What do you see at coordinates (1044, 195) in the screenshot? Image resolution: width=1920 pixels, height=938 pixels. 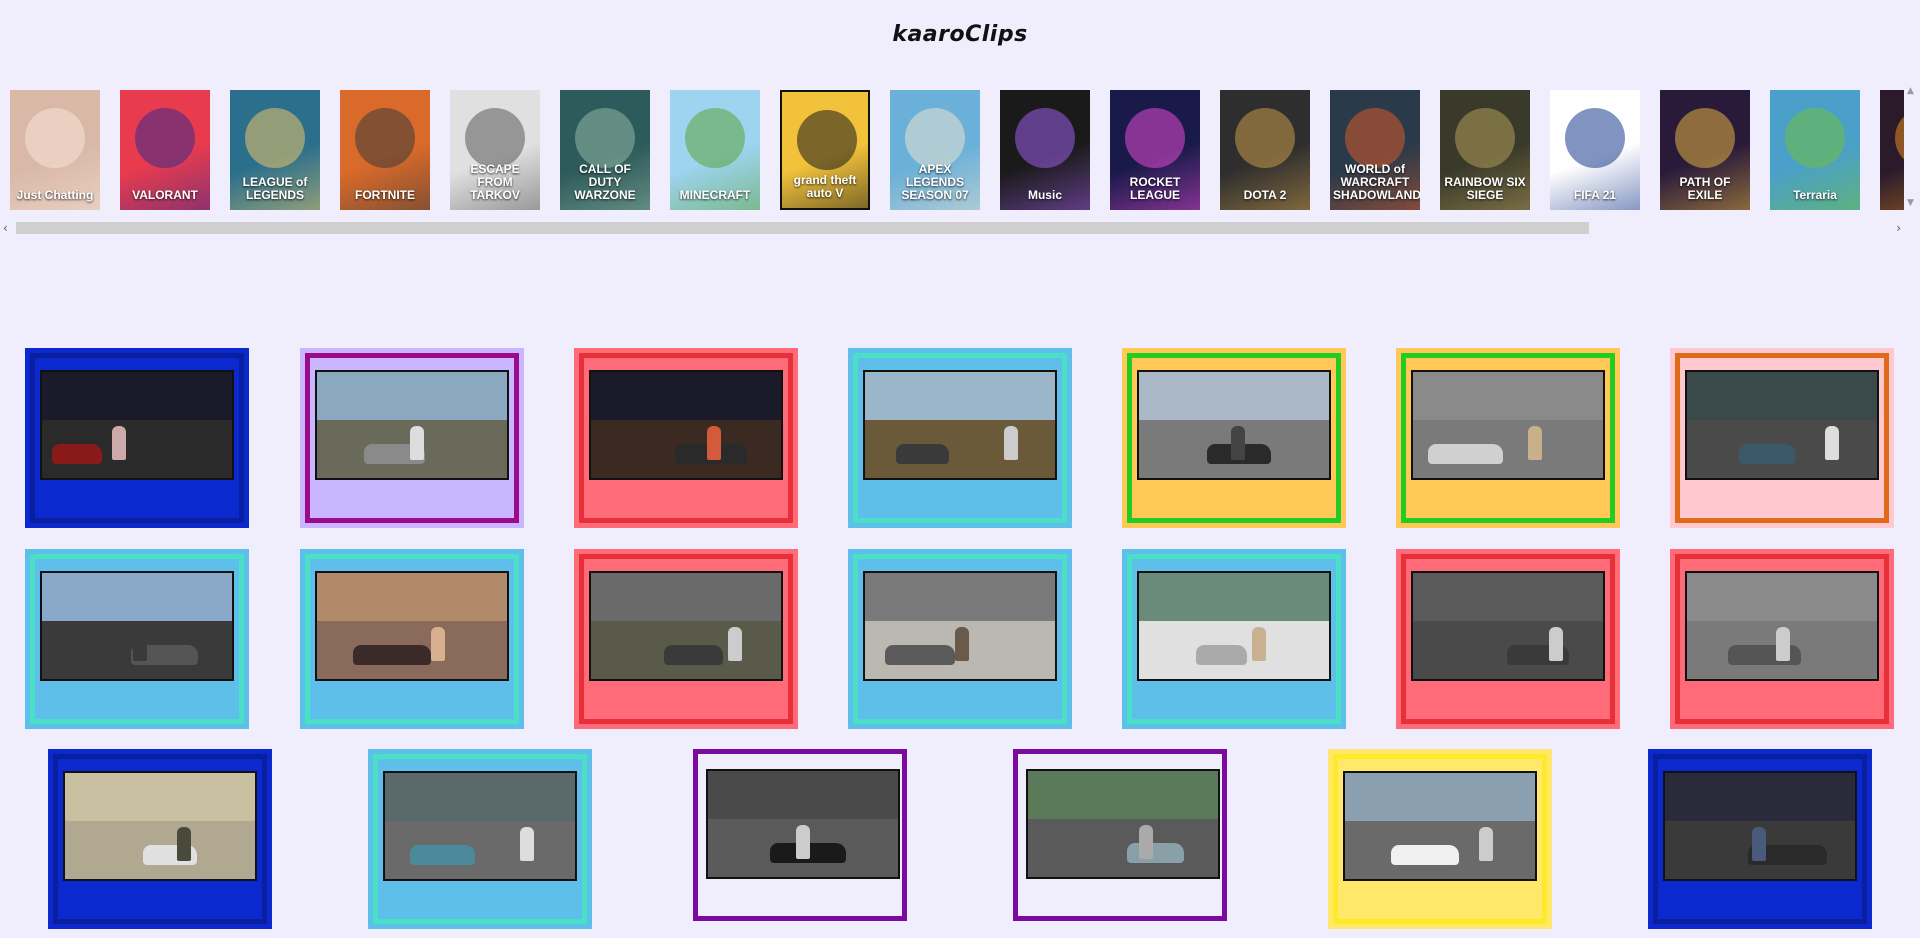 I see `game-cover-label: Music` at bounding box center [1044, 195].